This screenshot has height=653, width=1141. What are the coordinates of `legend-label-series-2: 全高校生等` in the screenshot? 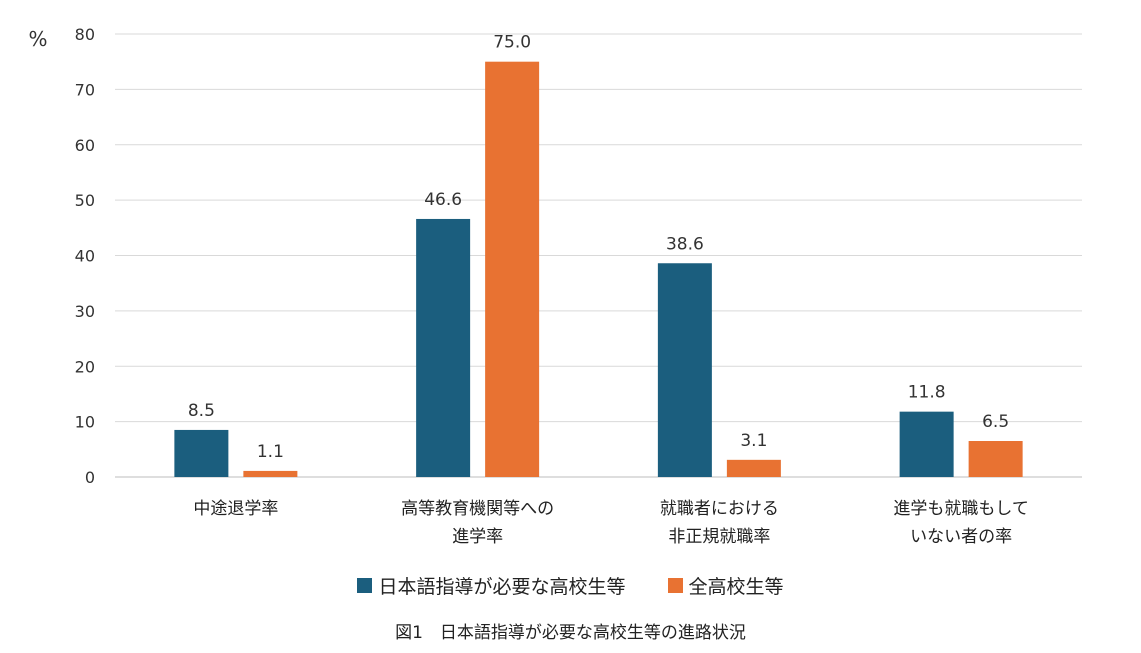 It's located at (736, 587).